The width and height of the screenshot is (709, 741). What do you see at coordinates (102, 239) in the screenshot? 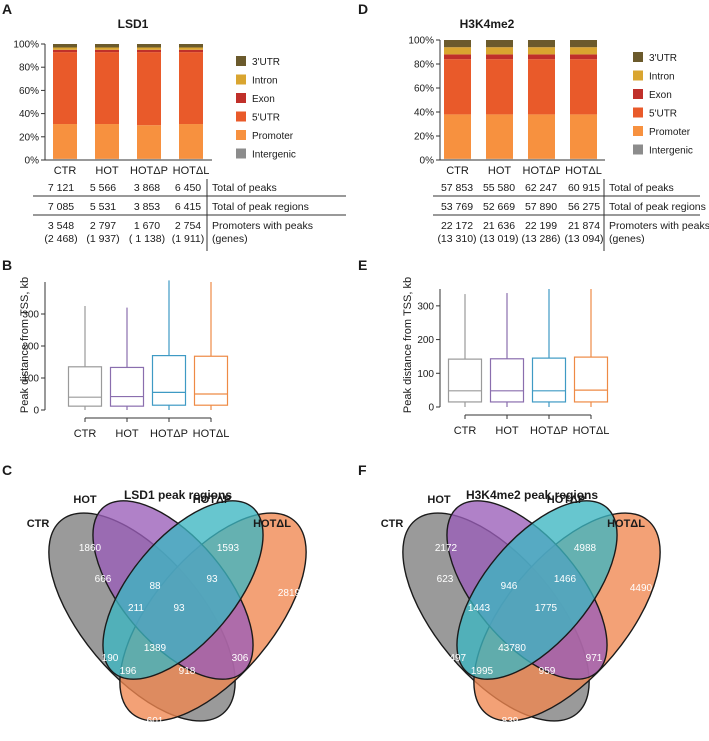
I see `table-cell-genes: (1 937)` at bounding box center [102, 239].